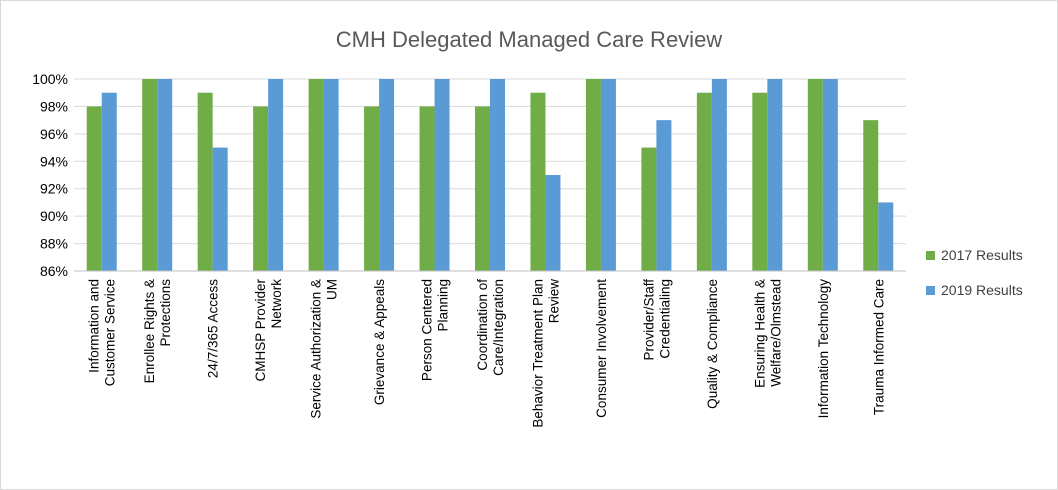  I want to click on category-label-line: Information and, so click(94, 326).